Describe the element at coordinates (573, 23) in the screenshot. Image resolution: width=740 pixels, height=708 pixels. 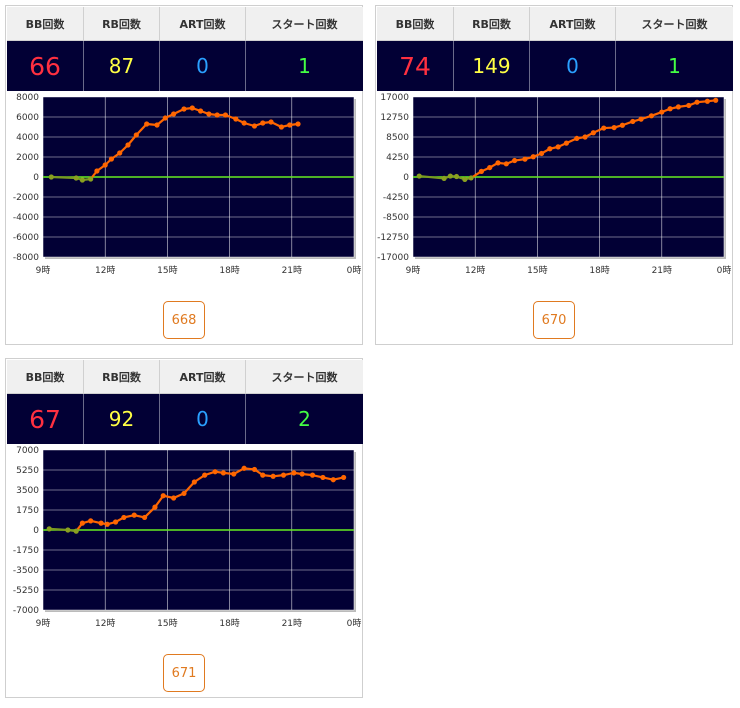
I see `art-header: ART回数` at that location.